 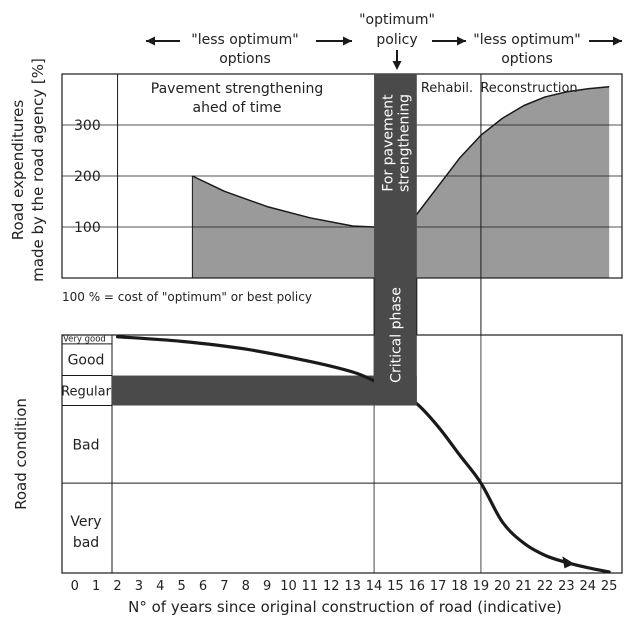 What do you see at coordinates (374, 586) in the screenshot?
I see `x-tick-label: 14` at bounding box center [374, 586].